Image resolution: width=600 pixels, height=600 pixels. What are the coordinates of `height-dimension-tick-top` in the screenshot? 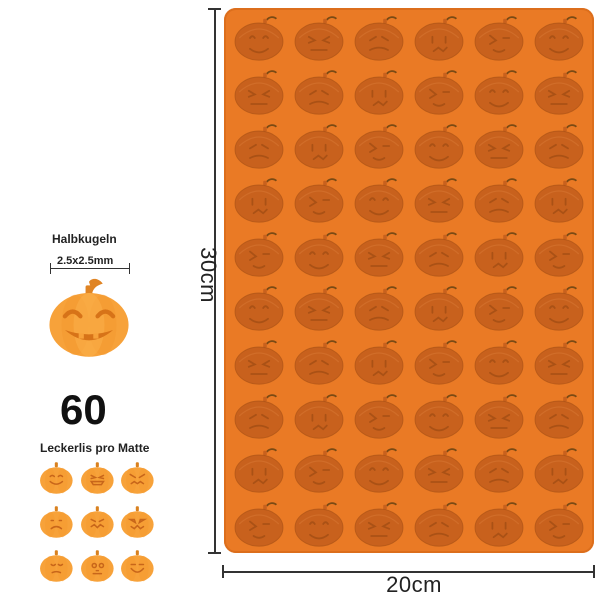 It's located at (214, 9).